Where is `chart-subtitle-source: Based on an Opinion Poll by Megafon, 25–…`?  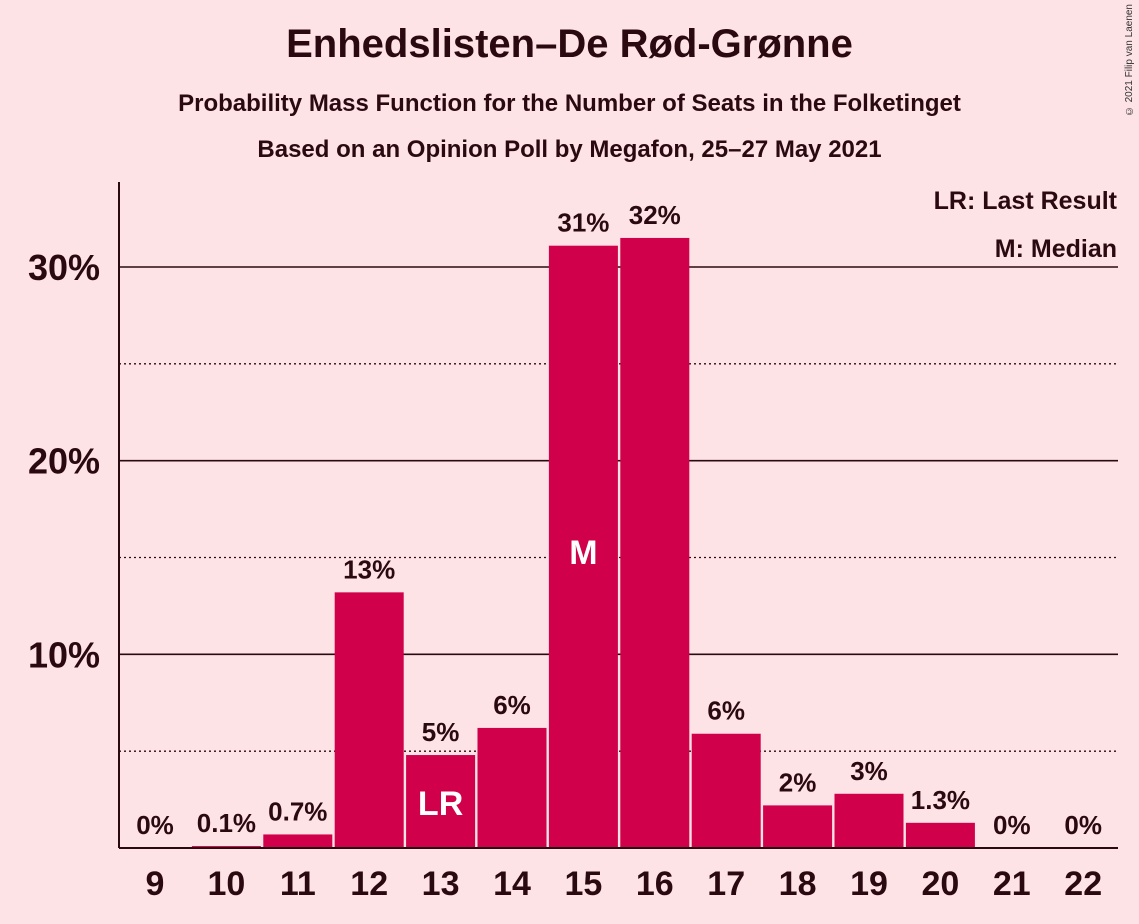
chart-subtitle-source: Based on an Opinion Poll by Megafon, 25–… is located at coordinates (569, 149).